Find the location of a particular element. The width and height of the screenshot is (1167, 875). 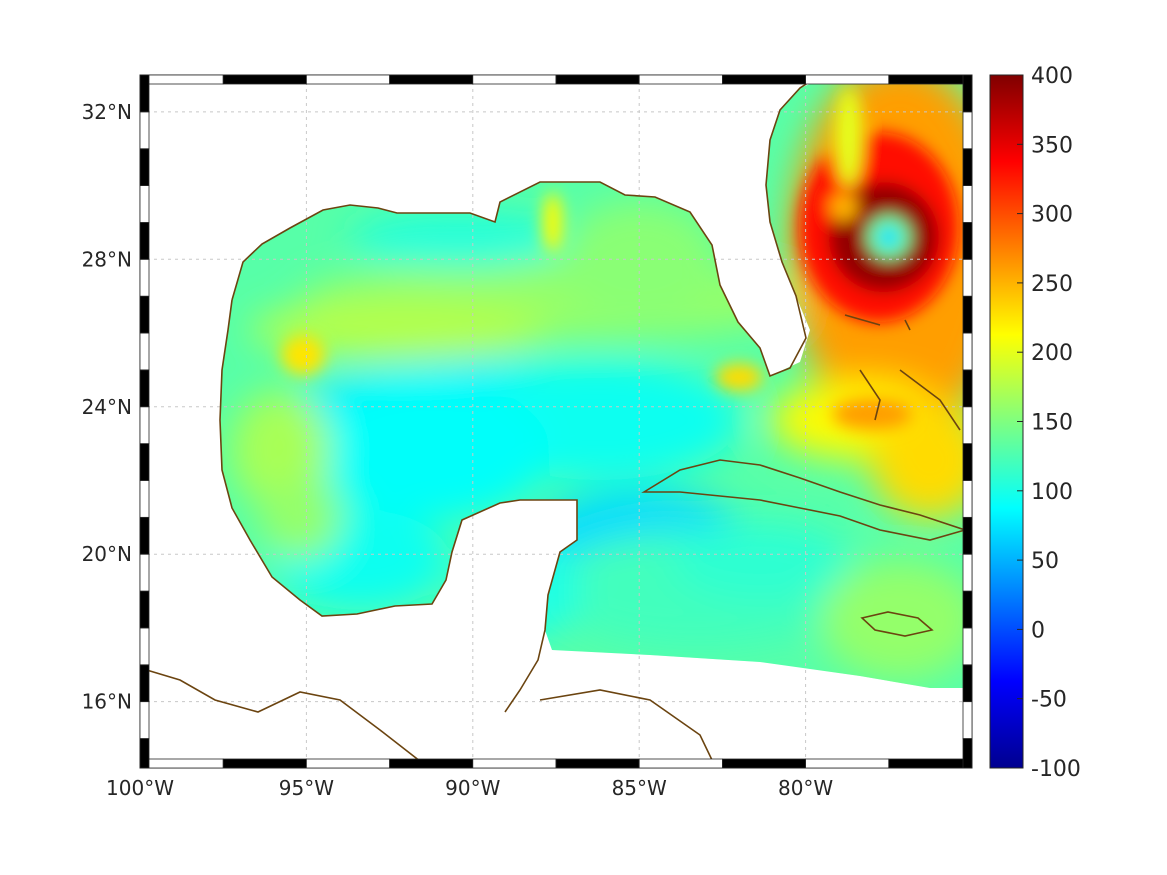

y-tick-label: 20°N is located at coordinates (107, 554).